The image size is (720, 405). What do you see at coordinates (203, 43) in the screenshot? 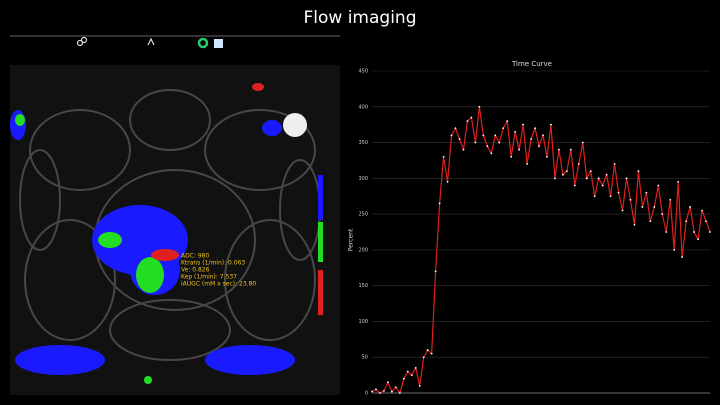
I see `roi-icon` at bounding box center [203, 43].